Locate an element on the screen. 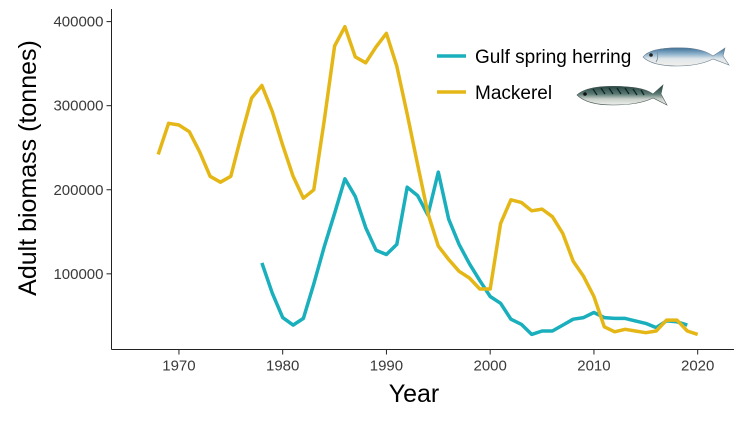 This screenshot has height=422, width=754. legend-label-mackerel: Mackerel is located at coordinates (513, 93).